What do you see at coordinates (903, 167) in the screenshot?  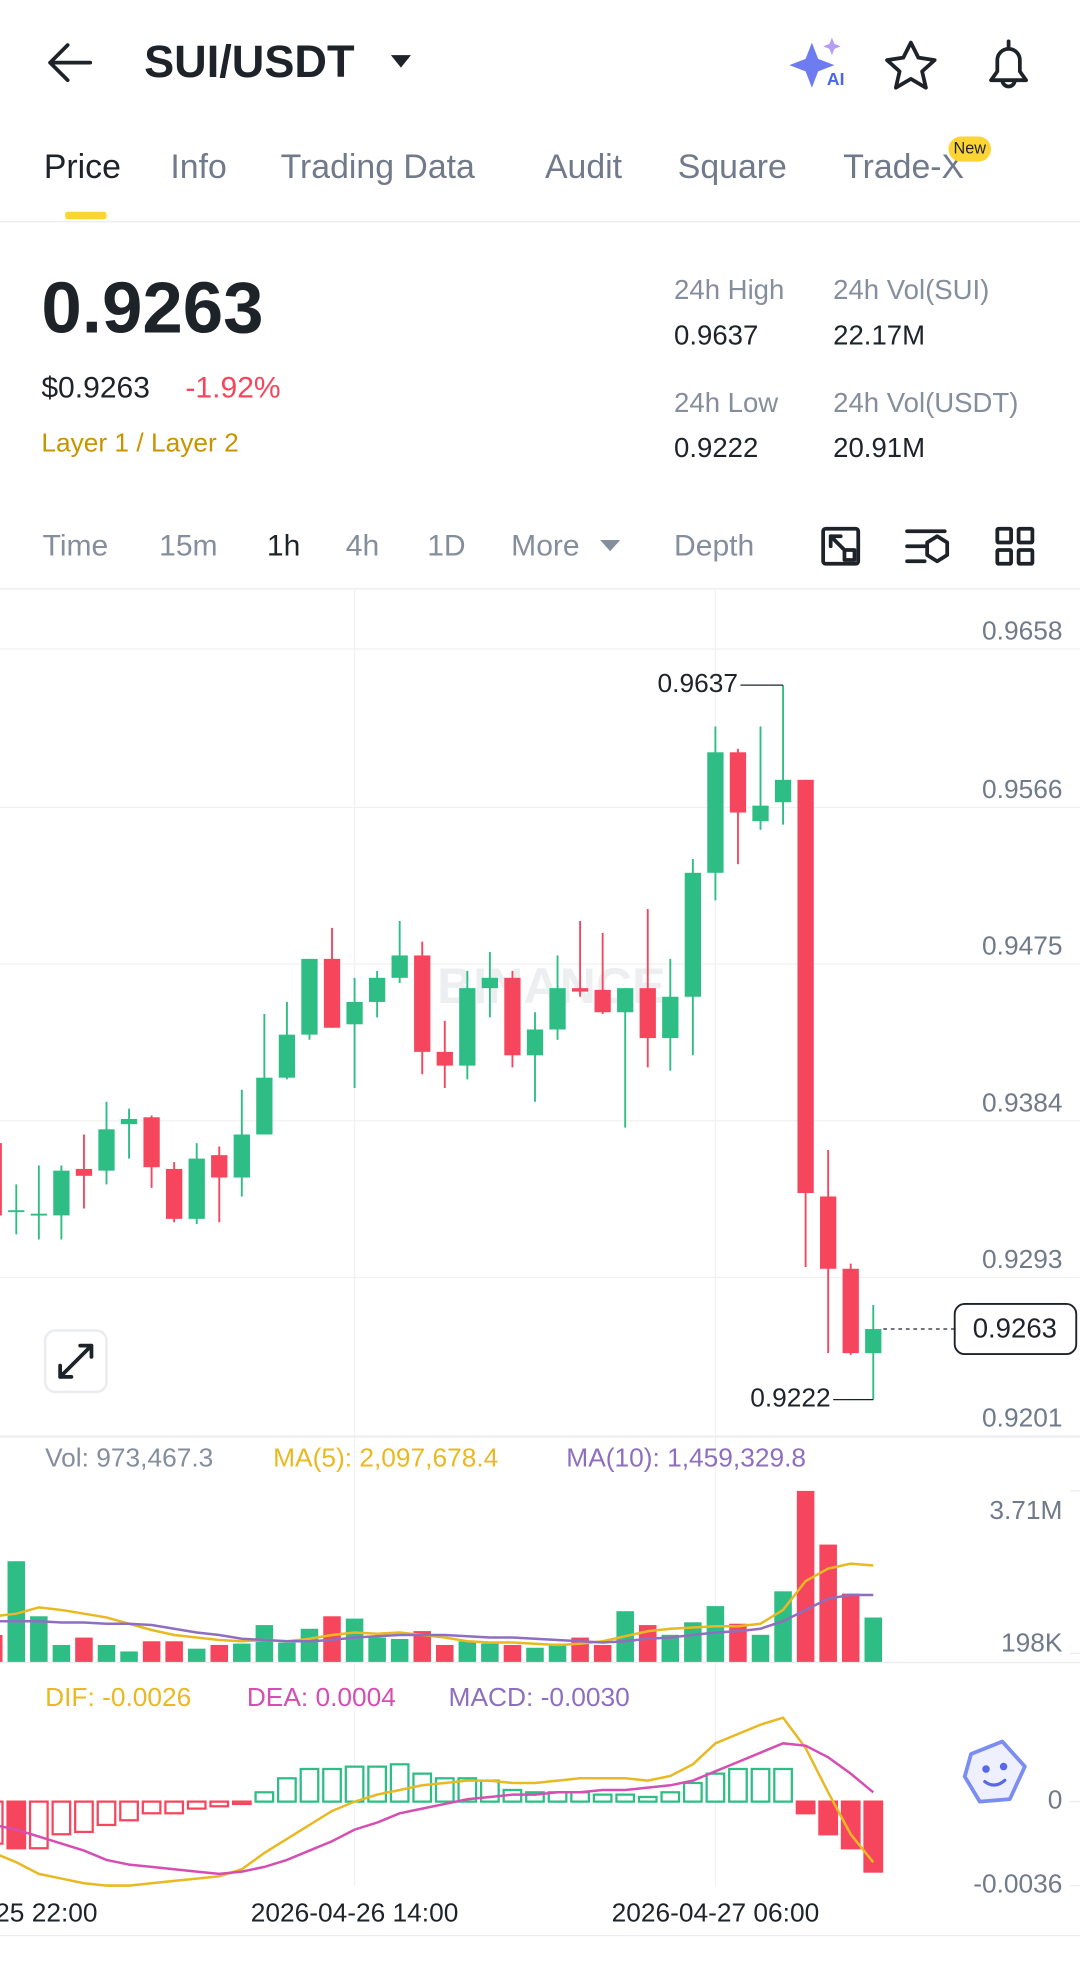 I see `tab: Trade-X` at bounding box center [903, 167].